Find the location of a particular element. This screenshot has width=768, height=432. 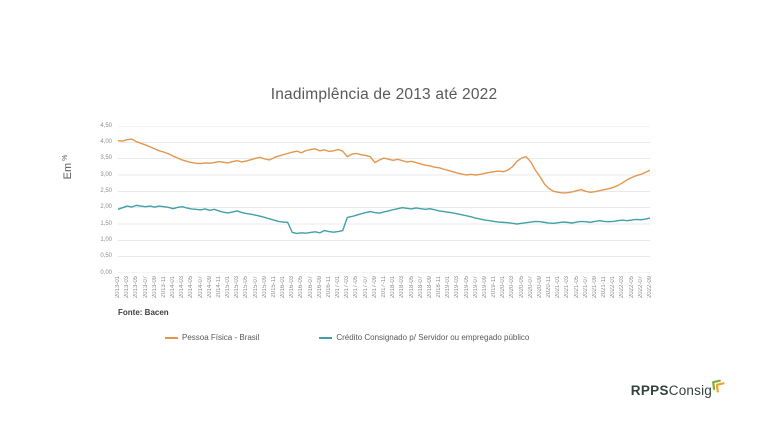

x-tick-label-text: 2017-05 is located at coordinates (356, 287).